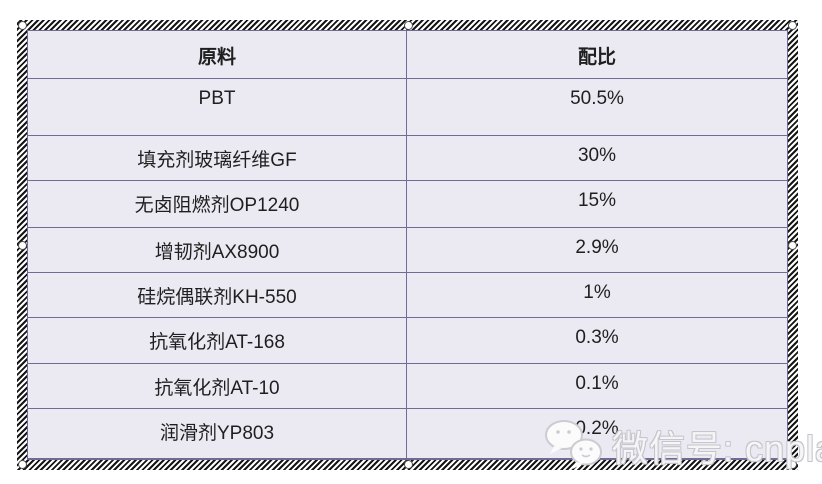 The image size is (822, 484). I want to click on resize-handle-top-center, so click(408, 25).